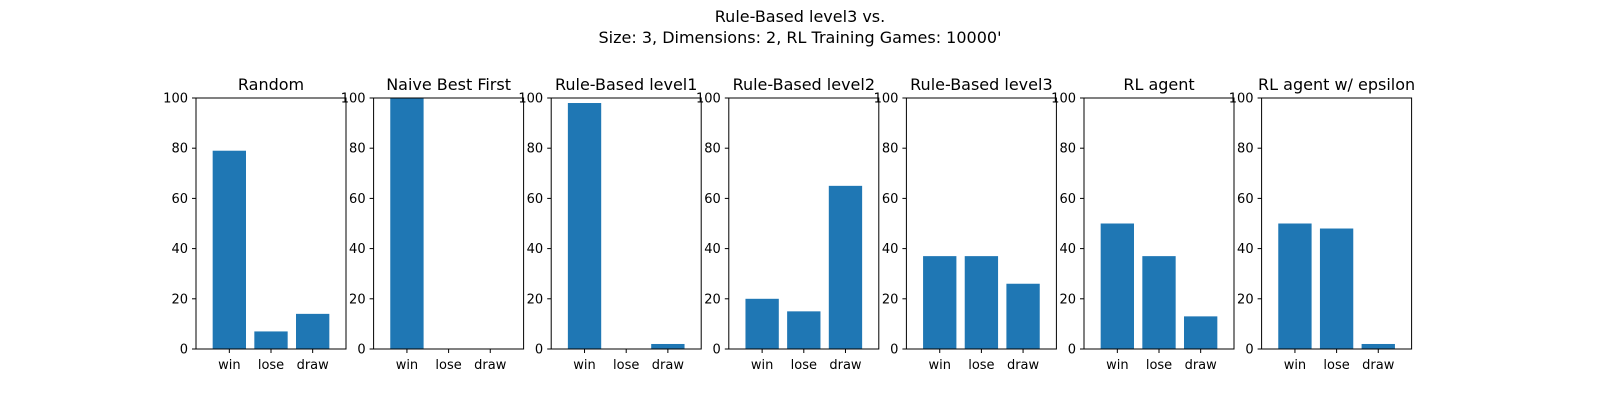 The width and height of the screenshot is (1600, 400). What do you see at coordinates (965, 224) in the screenshot?
I see `subplot-rule-based-level3: 0 20 40 60 80 100 win lose draw Rule-Based level3` at bounding box center [965, 224].